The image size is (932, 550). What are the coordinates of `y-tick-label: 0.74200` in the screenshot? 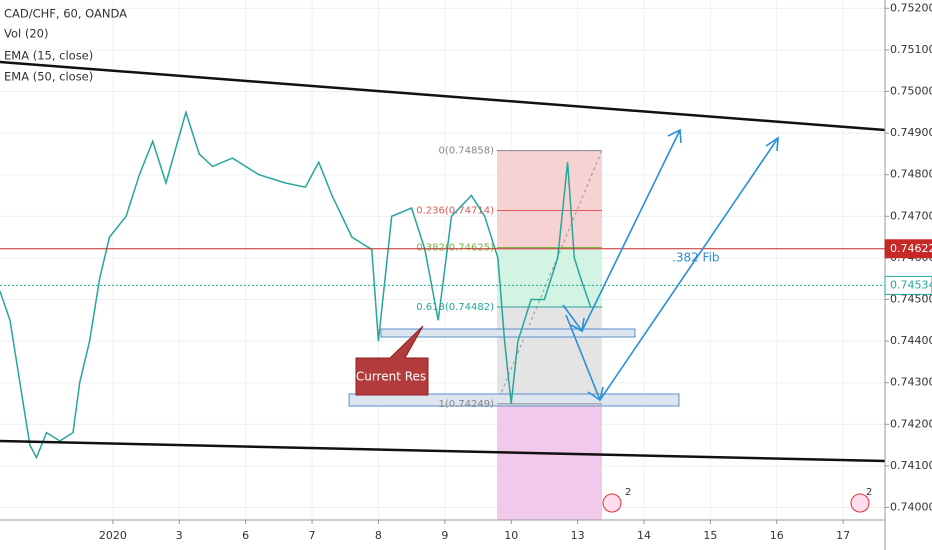 It's located at (911, 423).